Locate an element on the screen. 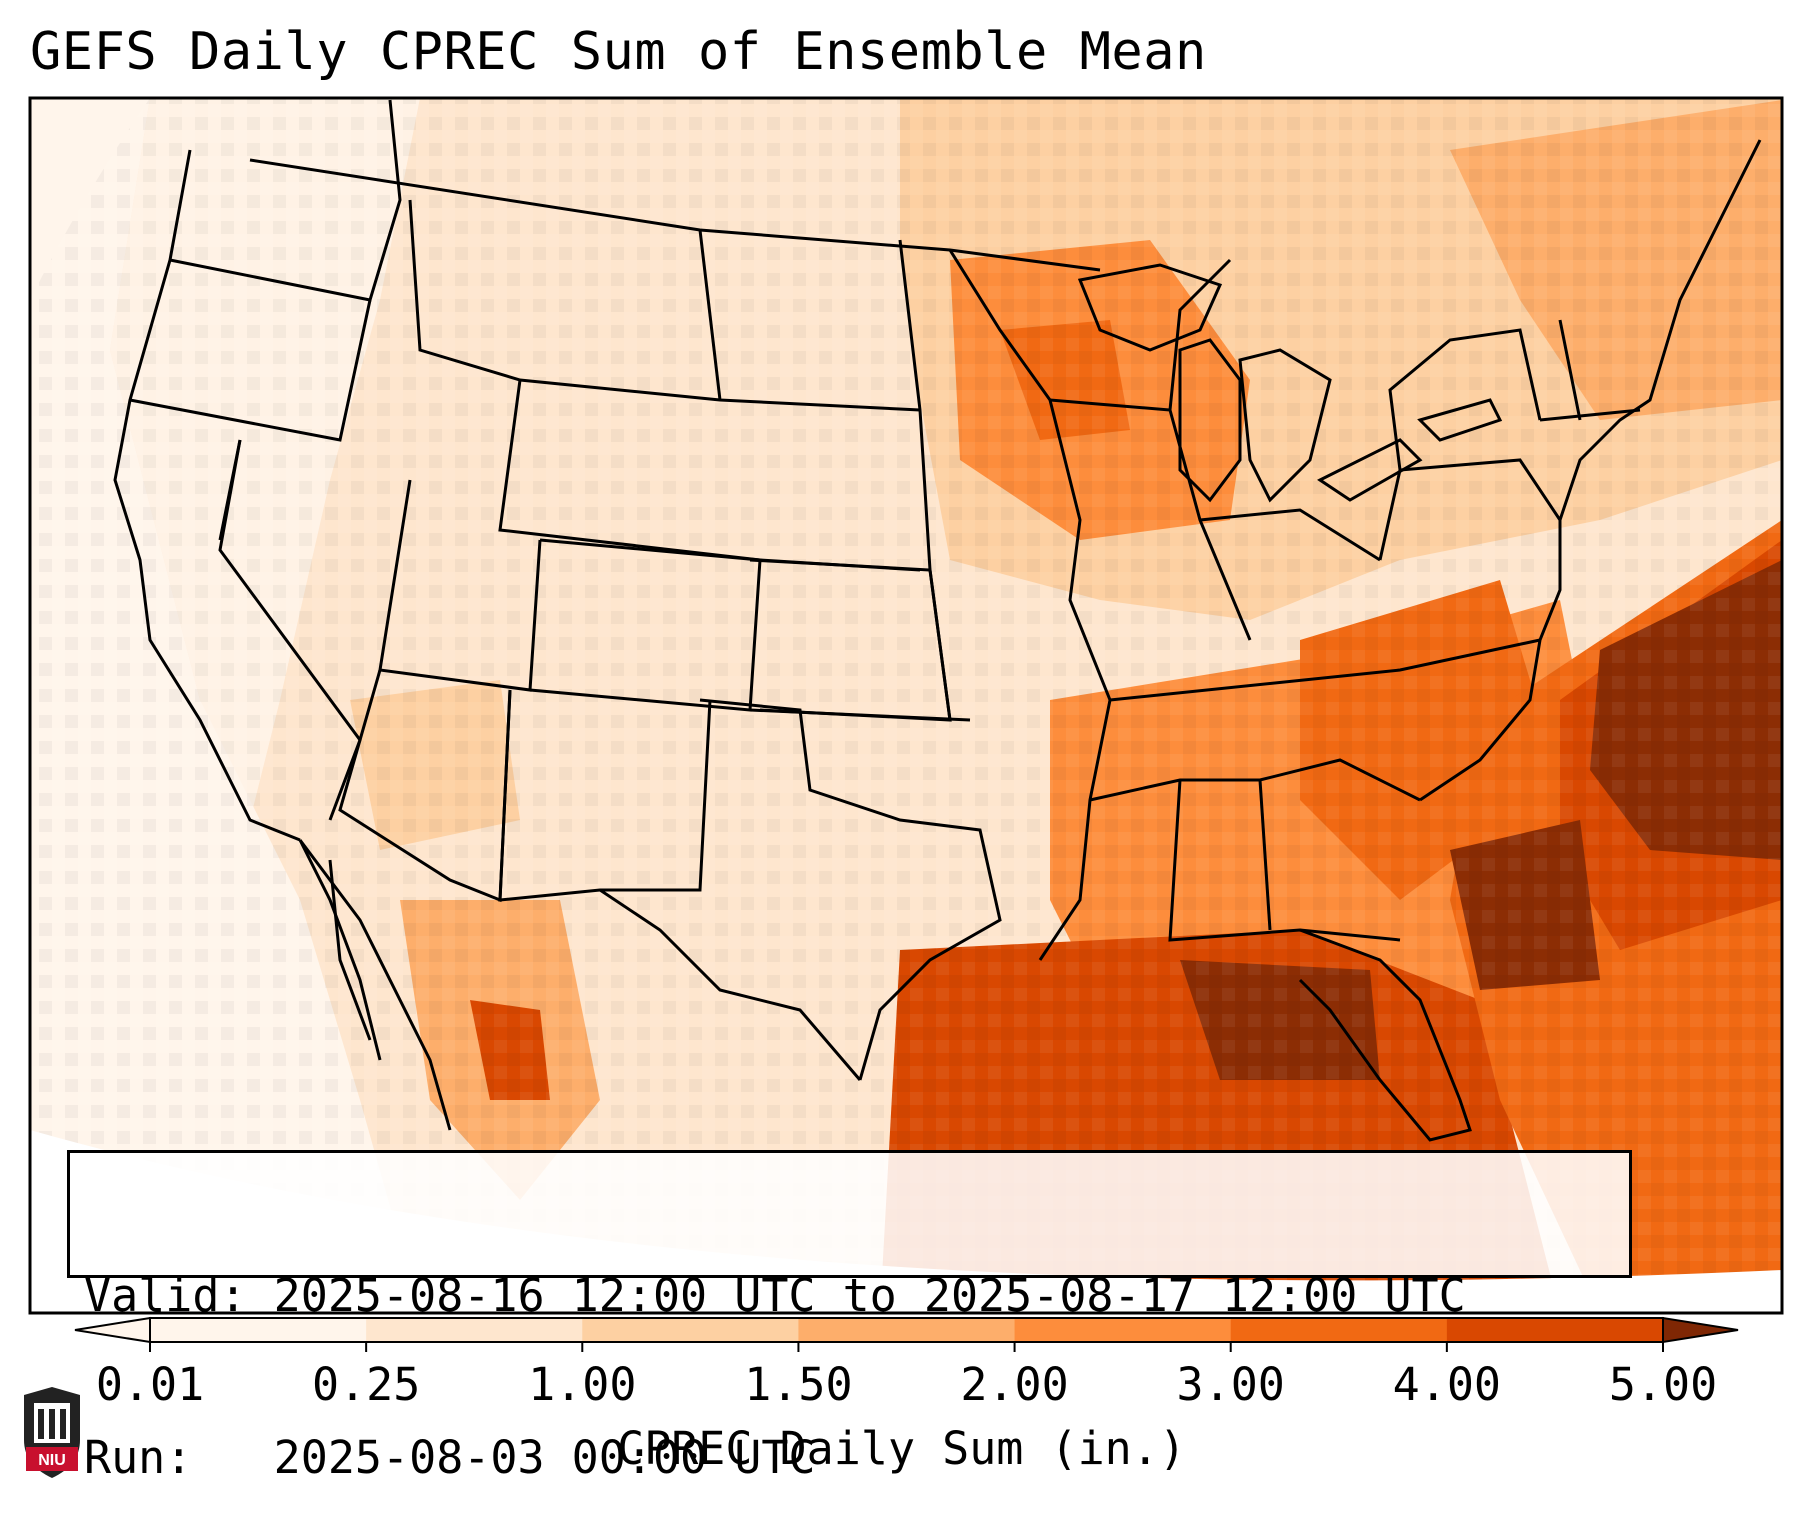 This screenshot has width=1803, height=1539. colorbar-tick-label: 1.00 is located at coordinates (582, 1384).